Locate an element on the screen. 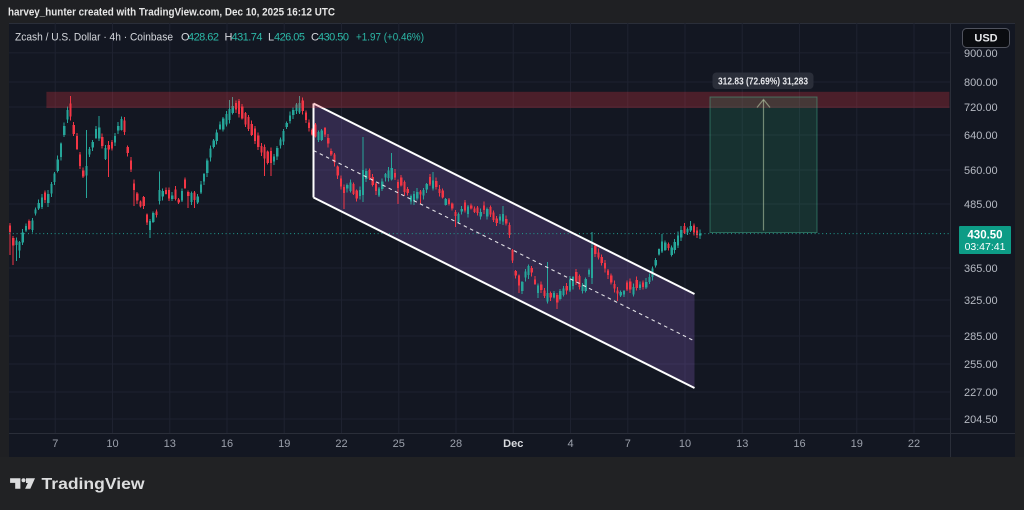 This screenshot has width=1024, height=510. svg-text: Dec is located at coordinates (513, 444).